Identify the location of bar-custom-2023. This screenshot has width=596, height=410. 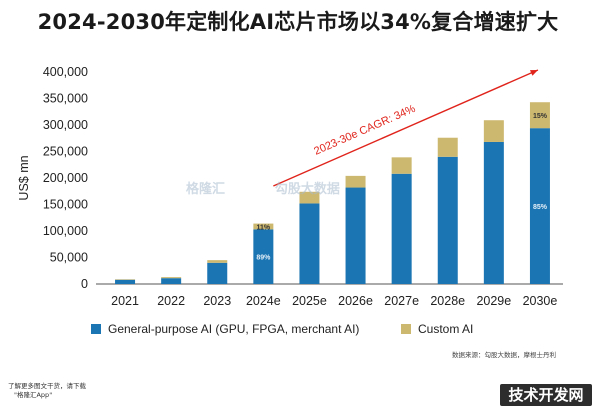
(217, 261).